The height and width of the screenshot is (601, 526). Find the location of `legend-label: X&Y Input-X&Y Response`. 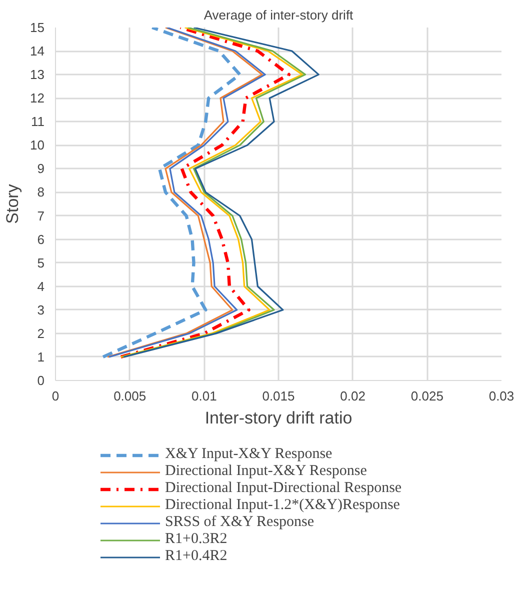

legend-label: X&Y Input-X&Y Response is located at coordinates (248, 454).